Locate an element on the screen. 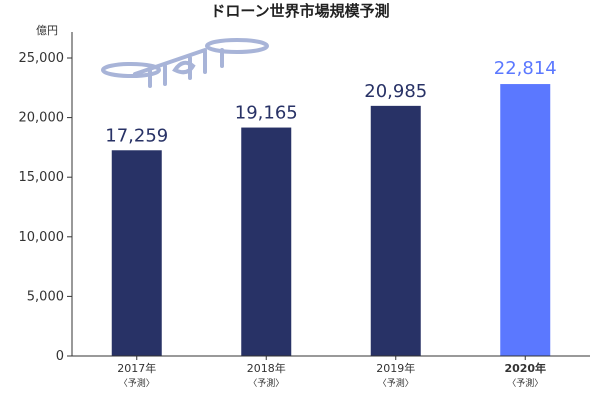  y-axis-unit-label: 億円 is located at coordinates (47, 30).